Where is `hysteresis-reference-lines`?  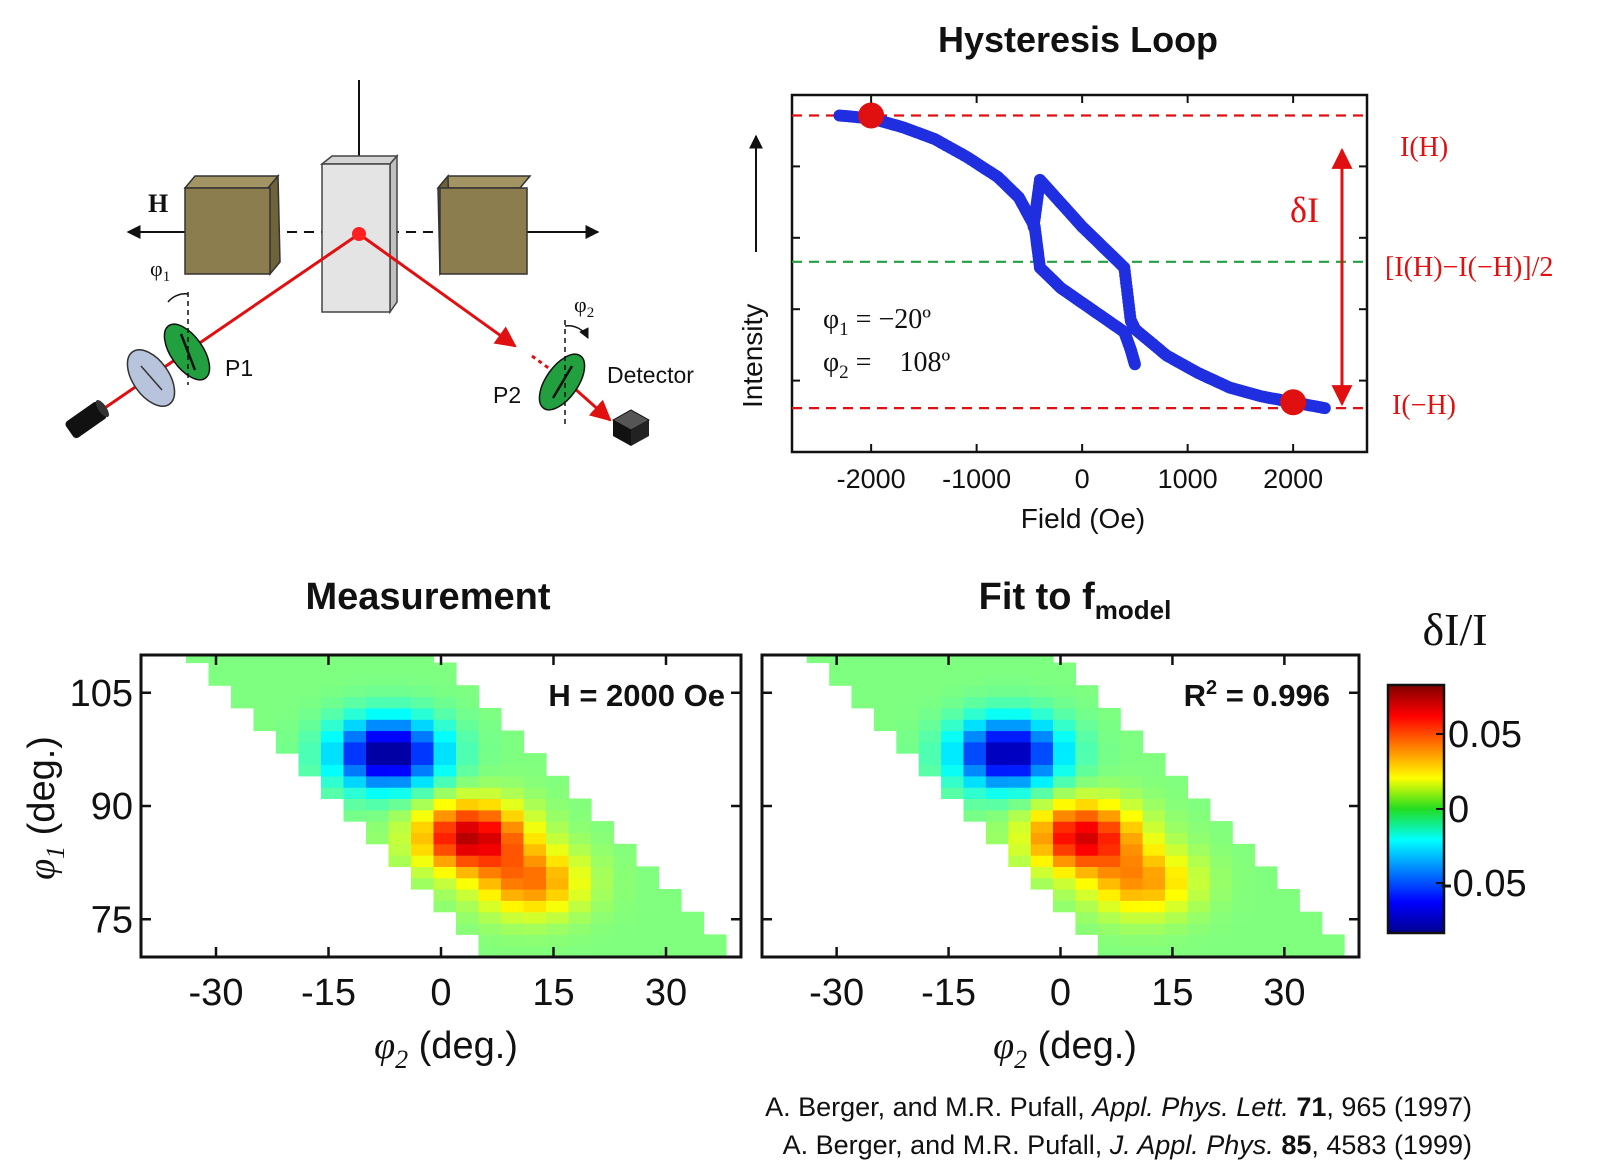 hysteresis-reference-lines is located at coordinates (1079, 262).